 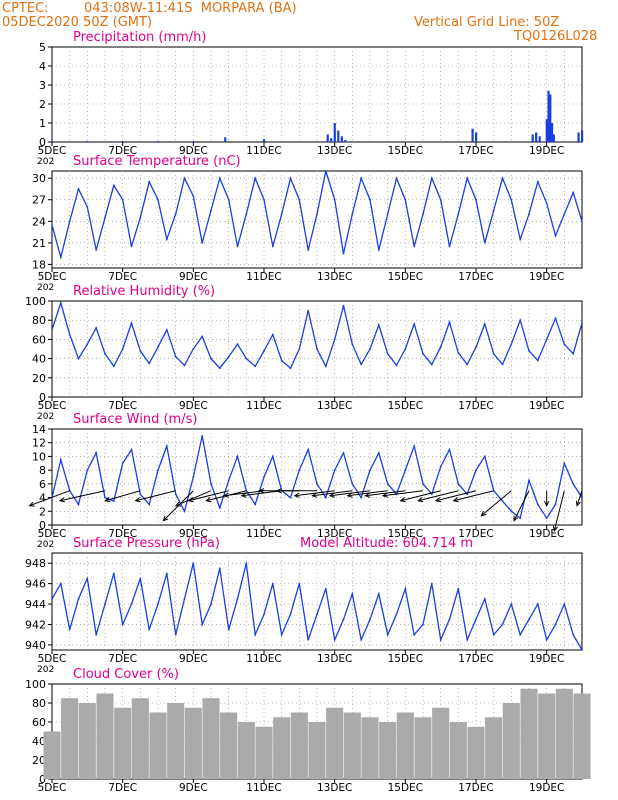 I want to click on y-tick-label: 18, so click(x=39, y=264).